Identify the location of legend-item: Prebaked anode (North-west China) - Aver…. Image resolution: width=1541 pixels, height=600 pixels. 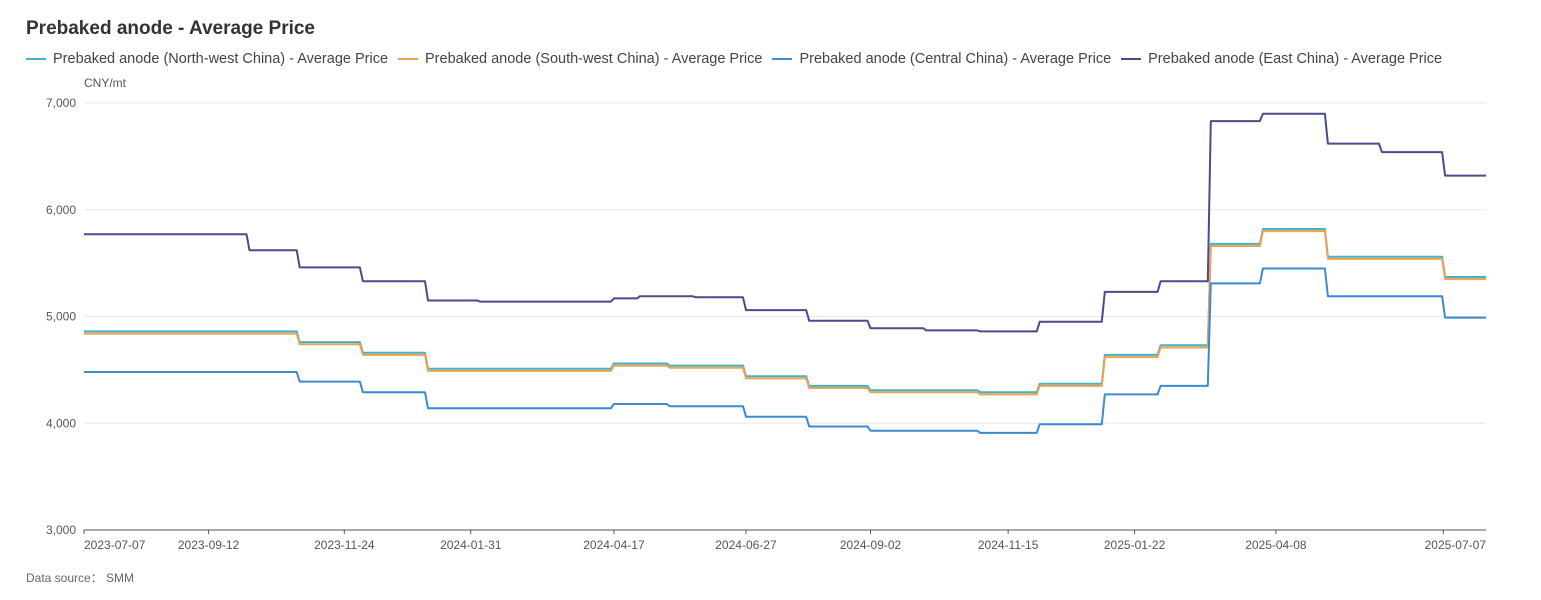
(207, 59).